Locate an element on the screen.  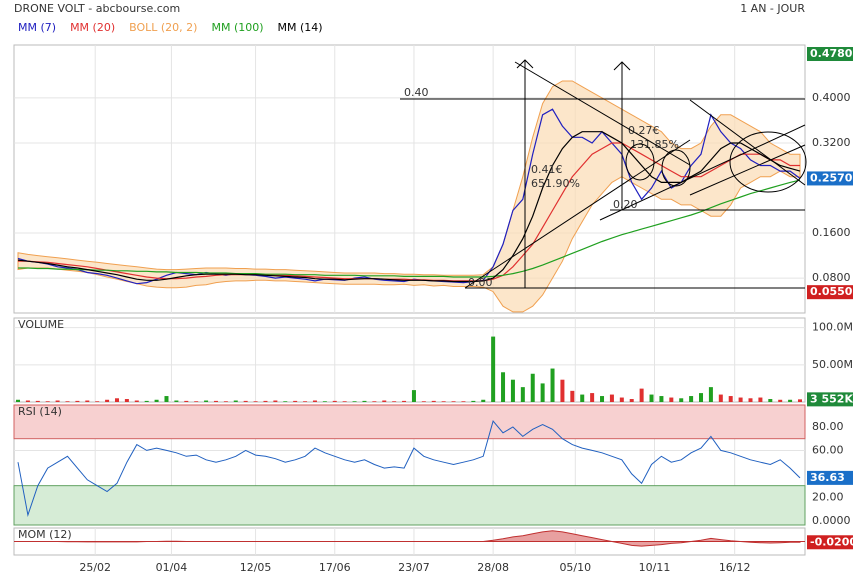
annotation: 0.20 is located at coordinates (625, 204).